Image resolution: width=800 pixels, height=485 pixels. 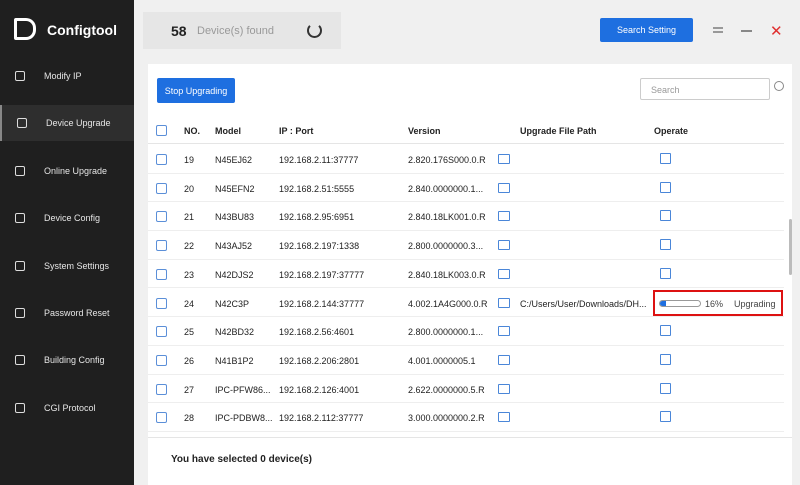 I want to click on scrollbar, so click(x=790, y=247).